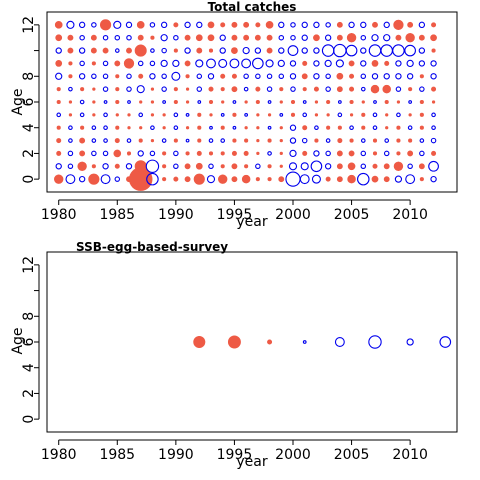 The height and width of the screenshot is (480, 480). Describe the element at coordinates (235, 455) in the screenshot. I see `x-tick-label: 1995` at that location.